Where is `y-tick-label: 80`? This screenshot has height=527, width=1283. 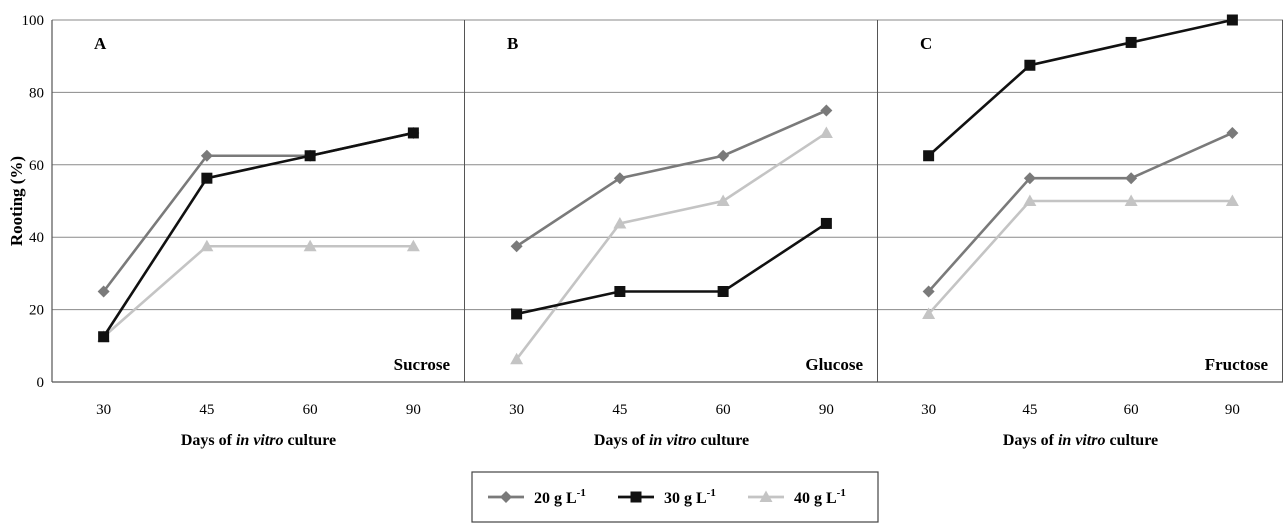
y-tick-label: 80 is located at coordinates (36, 93).